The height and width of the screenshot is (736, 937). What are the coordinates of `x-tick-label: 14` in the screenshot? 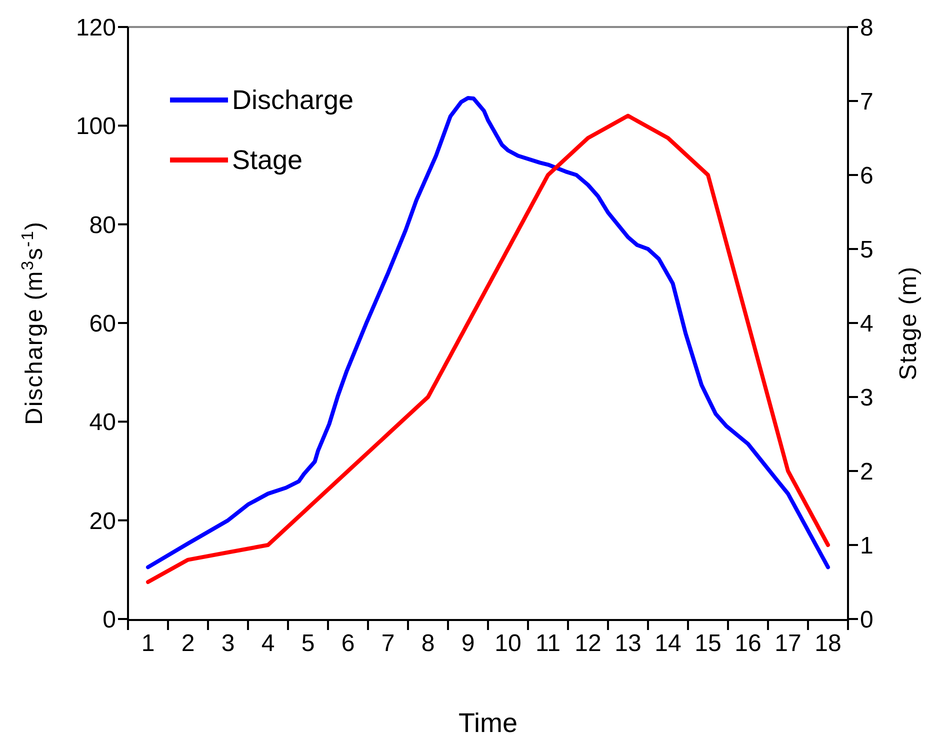 It's located at (668, 644).